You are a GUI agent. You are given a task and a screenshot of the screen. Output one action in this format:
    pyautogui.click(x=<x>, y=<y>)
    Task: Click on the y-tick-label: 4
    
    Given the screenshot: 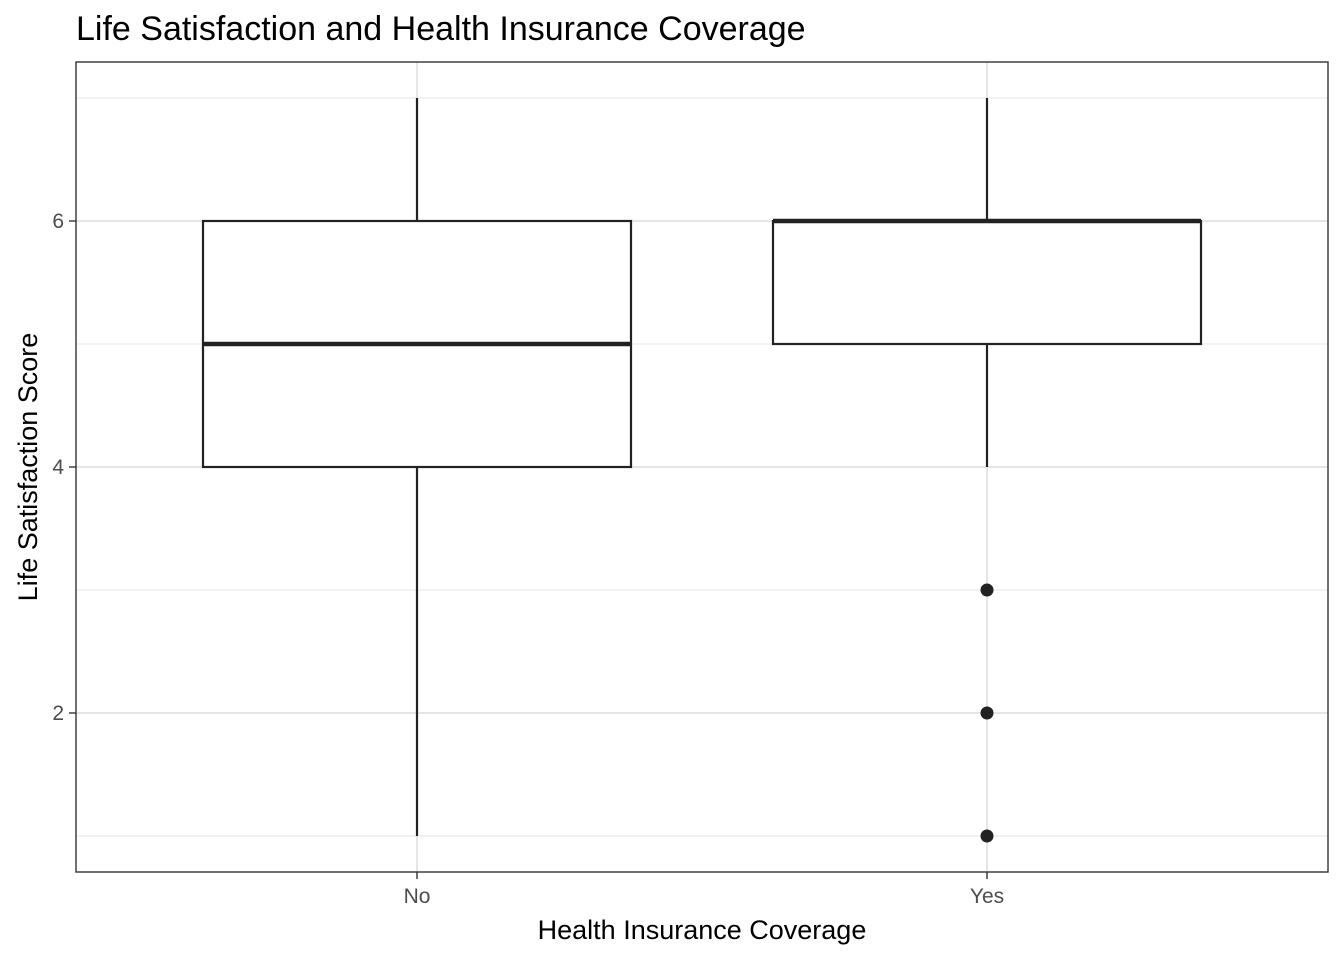 What is the action you would take?
    pyautogui.click(x=58, y=467)
    